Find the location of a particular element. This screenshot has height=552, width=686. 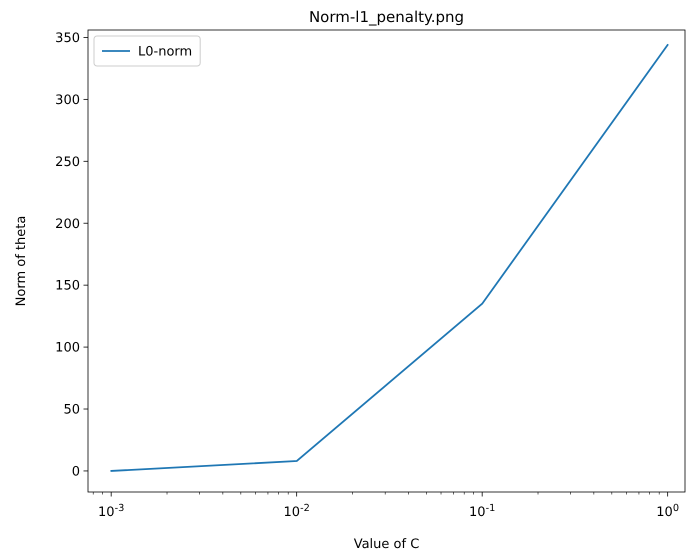

chart-title: Norm-l1_penalty.png is located at coordinates (386, 17).